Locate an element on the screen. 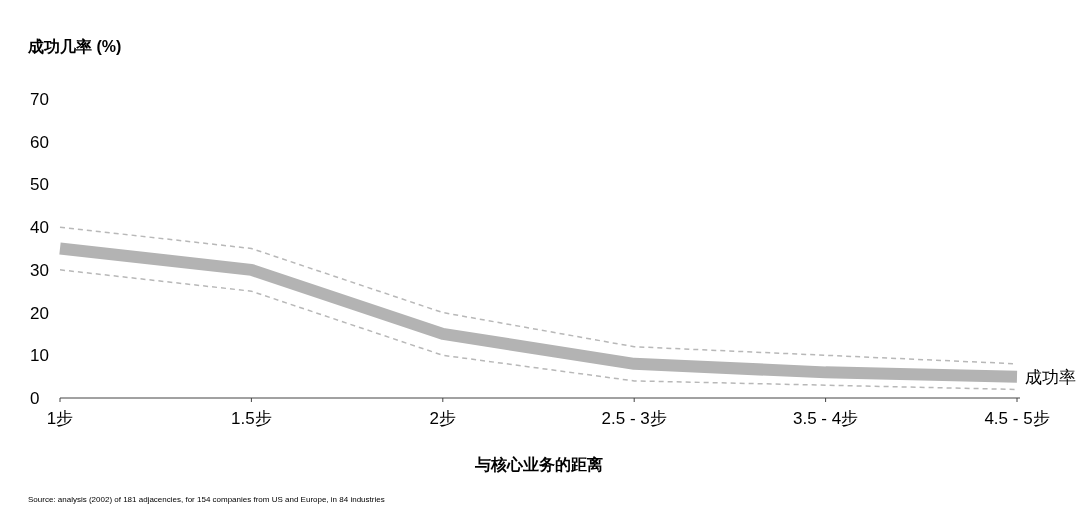 The width and height of the screenshot is (1080, 507). xtick: 1.5步 is located at coordinates (251, 418).